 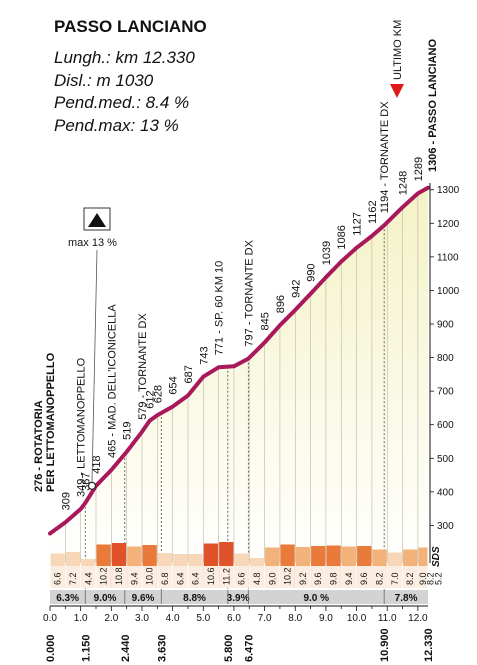 I want to click on x-tick-label: 2.0, so click(x=111, y=618).